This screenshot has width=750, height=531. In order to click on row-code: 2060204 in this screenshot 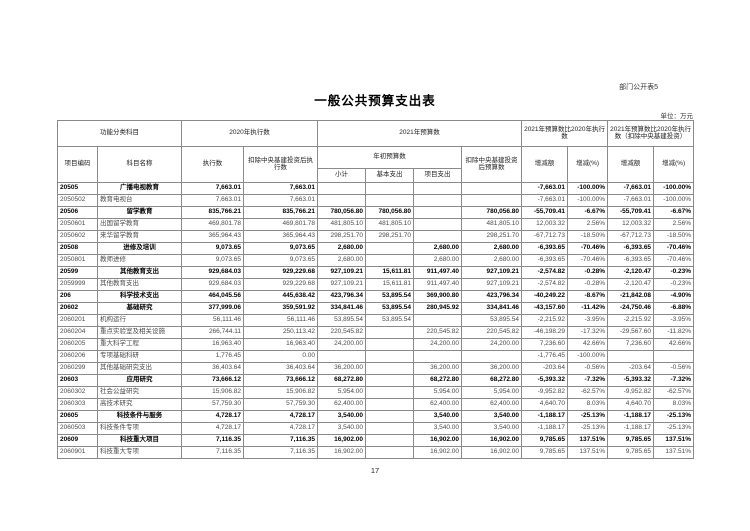, I will do `click(77, 332)`.